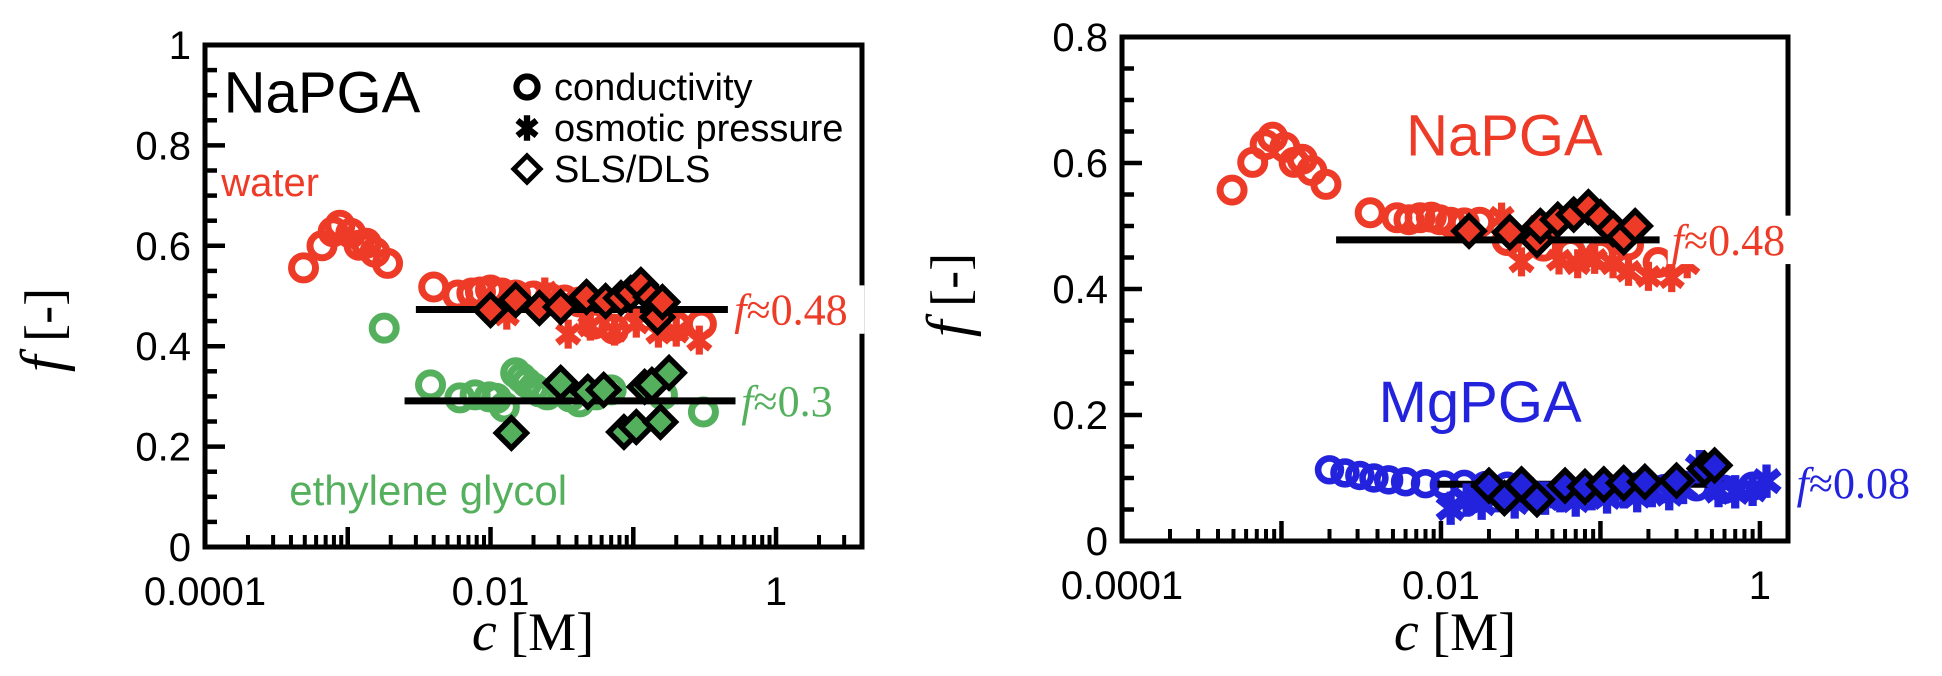 This screenshot has height=676, width=1942. I want to click on label-f-03-bg, so click(794, 401).